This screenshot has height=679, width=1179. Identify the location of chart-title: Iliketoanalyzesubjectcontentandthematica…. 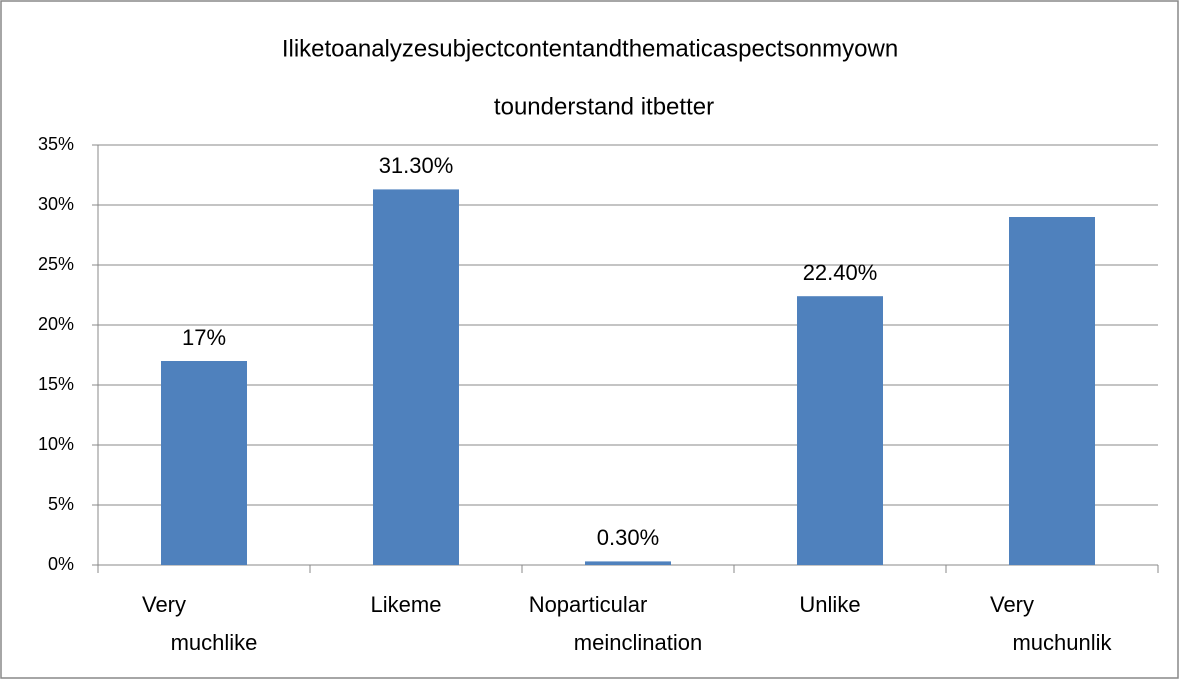
(590, 48).